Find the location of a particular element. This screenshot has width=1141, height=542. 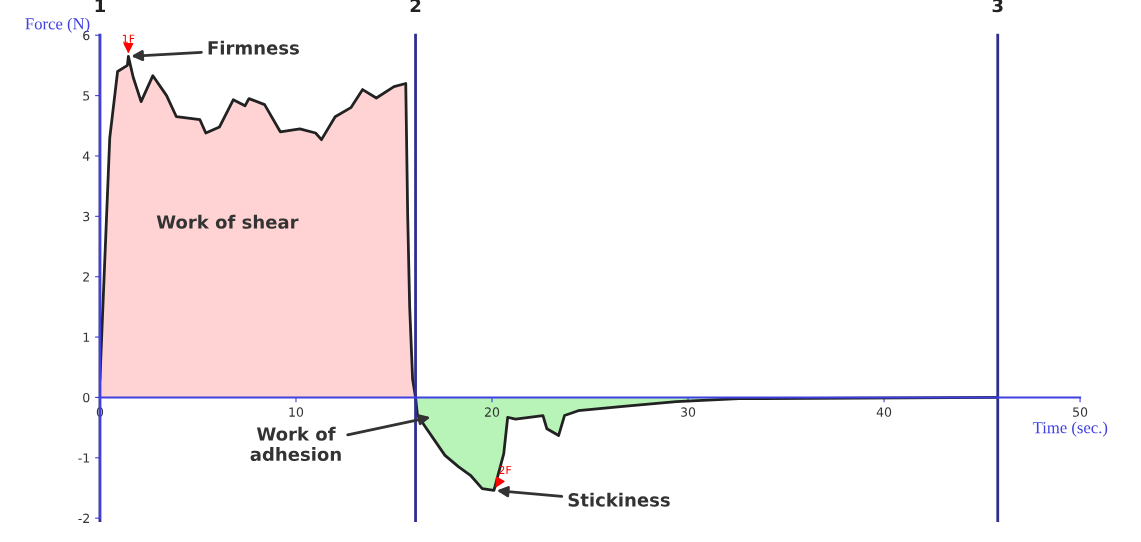

x-tick-label: 40 is located at coordinates (884, 412).